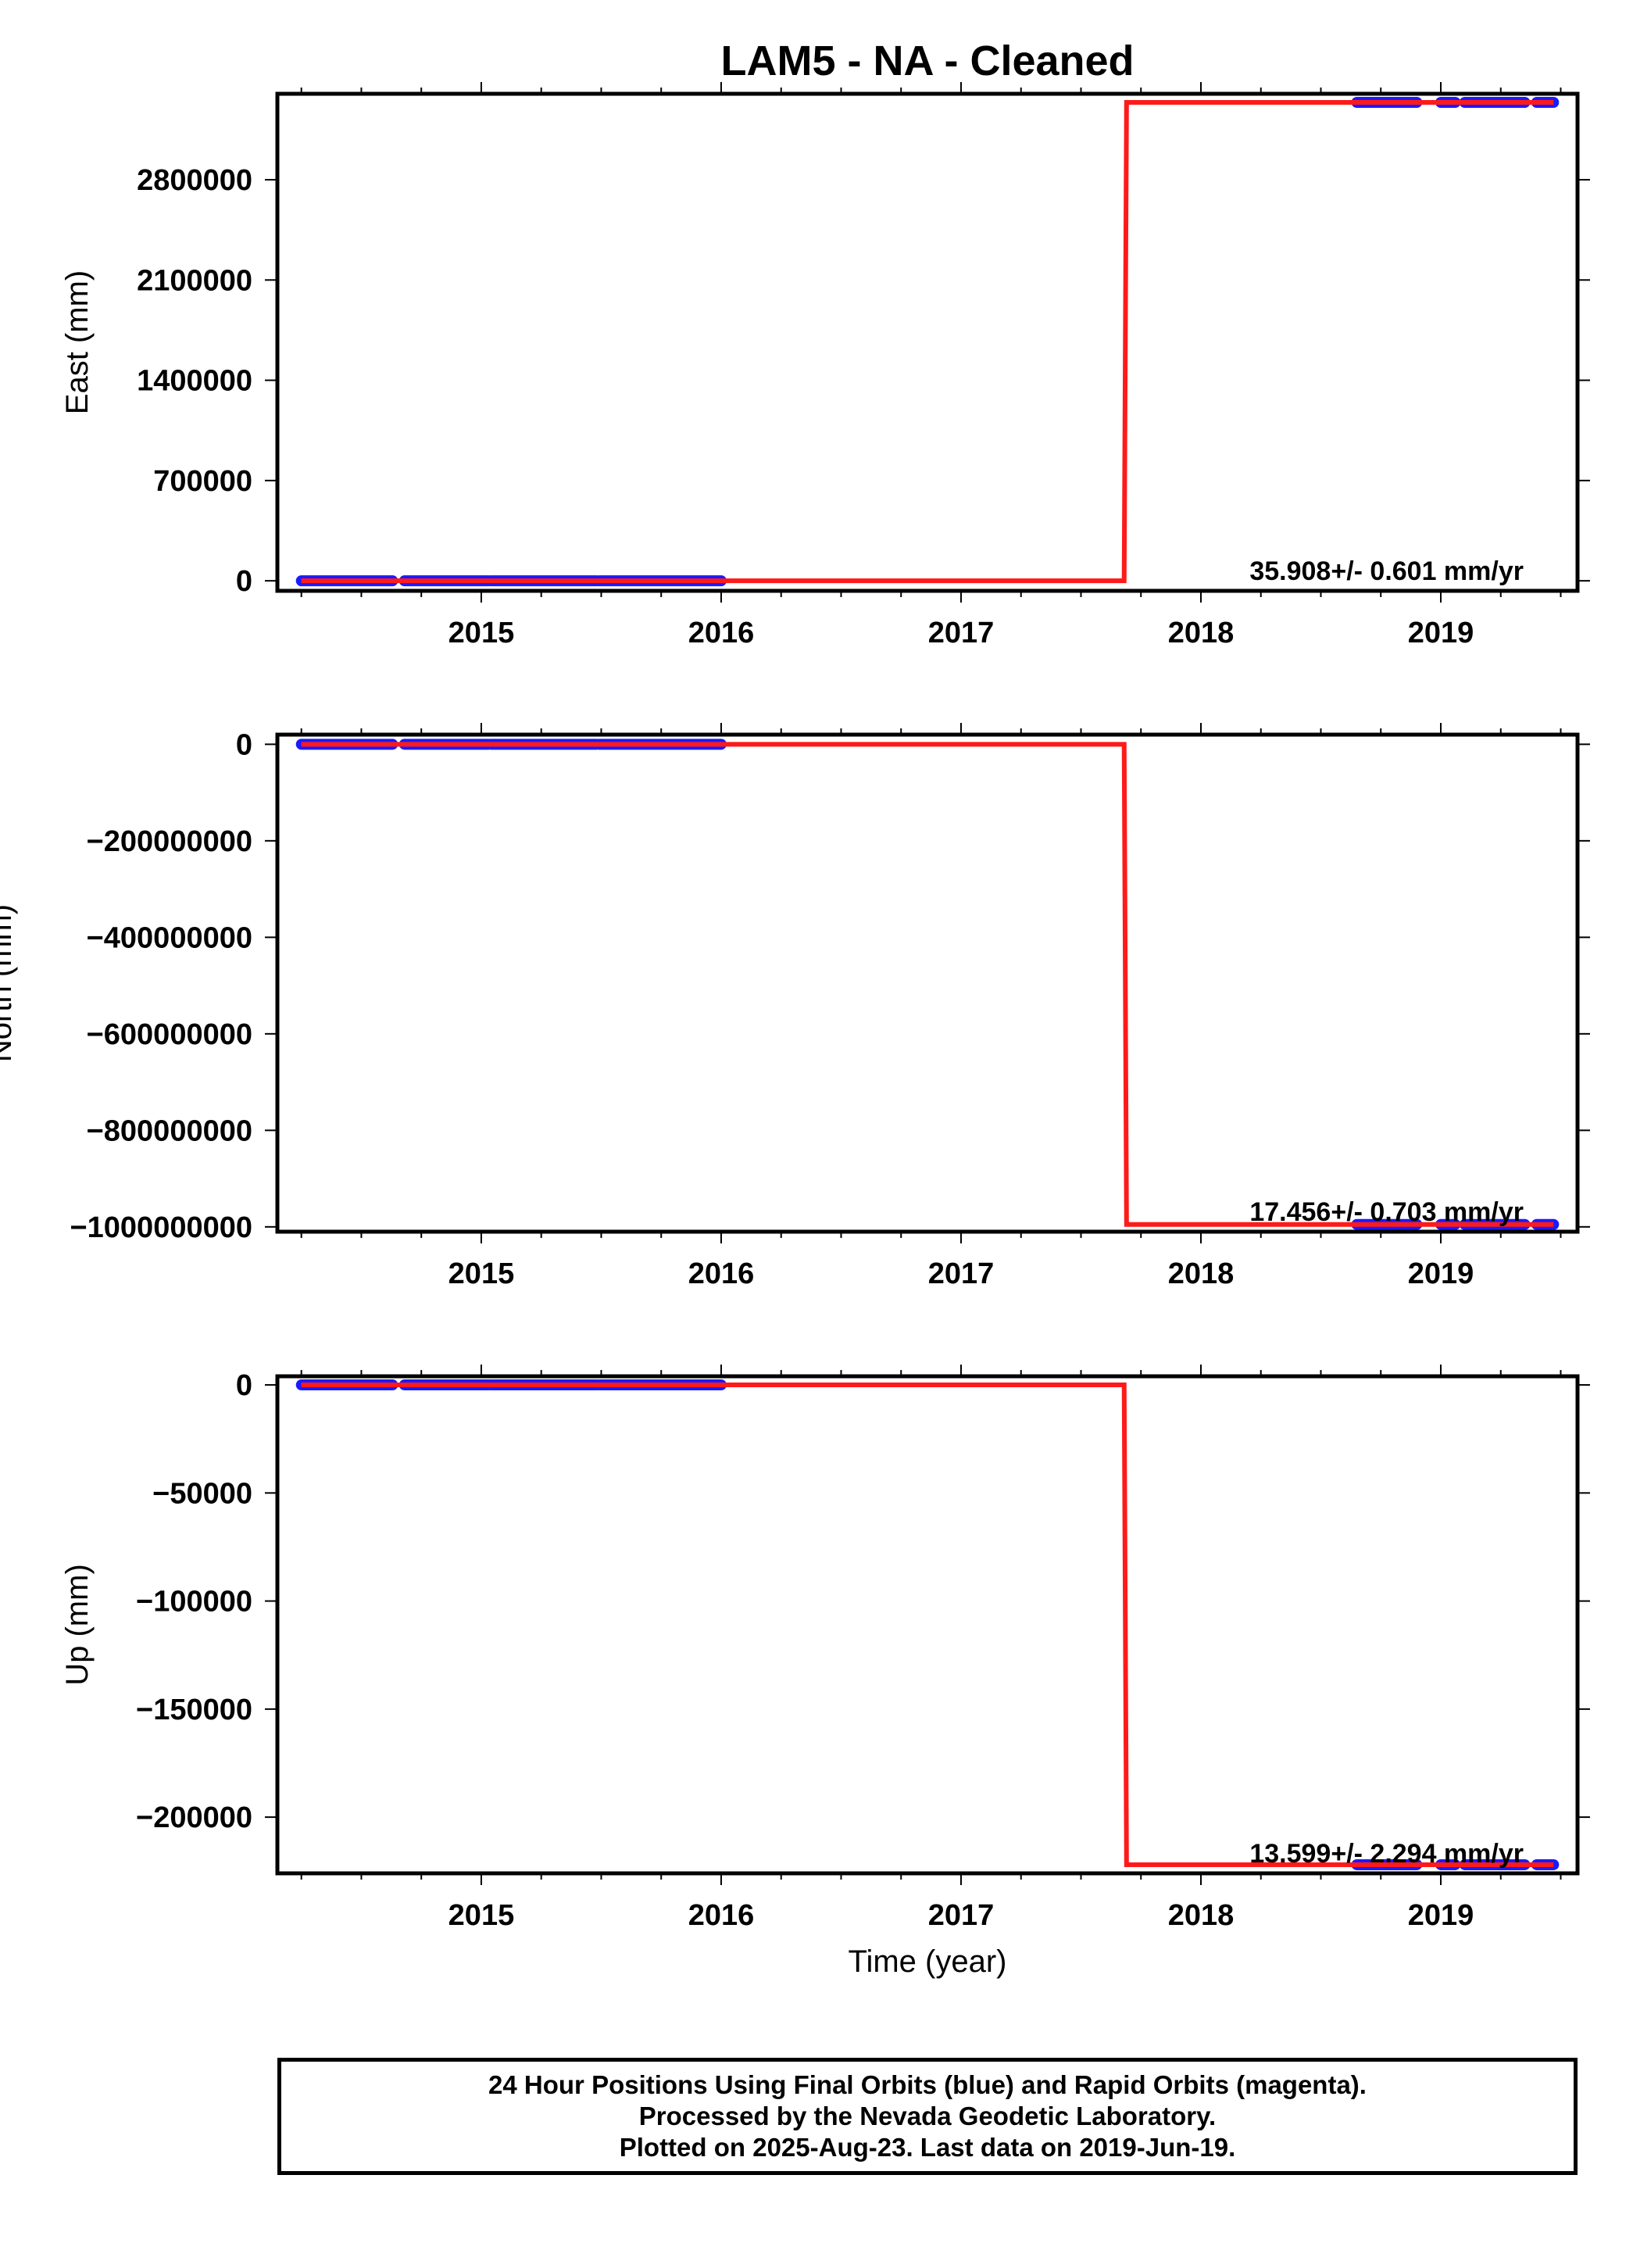 The width and height of the screenshot is (1633, 2268). Describe the element at coordinates (194, 181) in the screenshot. I see `y-tick-label: 2800000` at that location.